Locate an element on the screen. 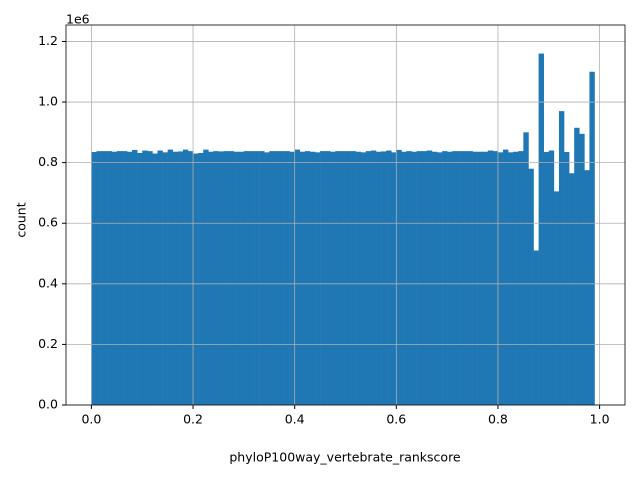  x-tick-label: 0.6 is located at coordinates (396, 419).